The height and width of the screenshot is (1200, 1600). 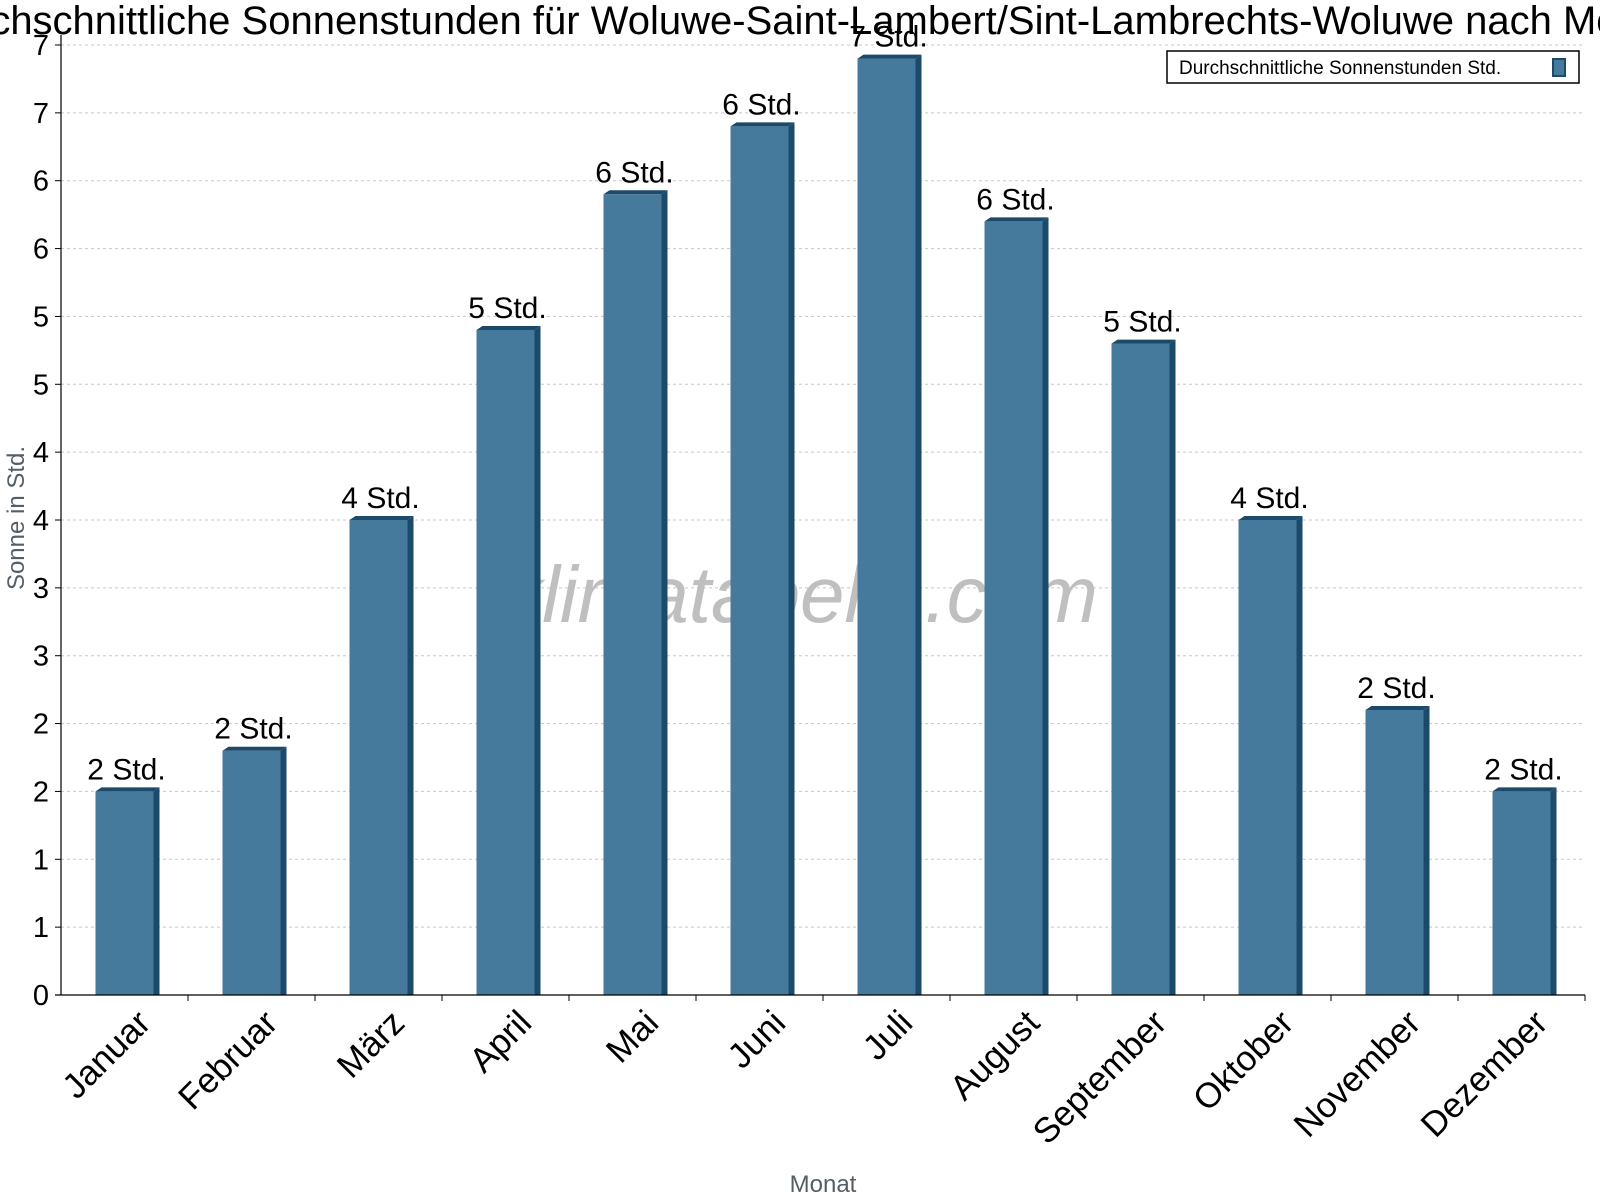 What do you see at coordinates (887, 1035) in the screenshot?
I see `x-tick-label: Juli` at bounding box center [887, 1035].